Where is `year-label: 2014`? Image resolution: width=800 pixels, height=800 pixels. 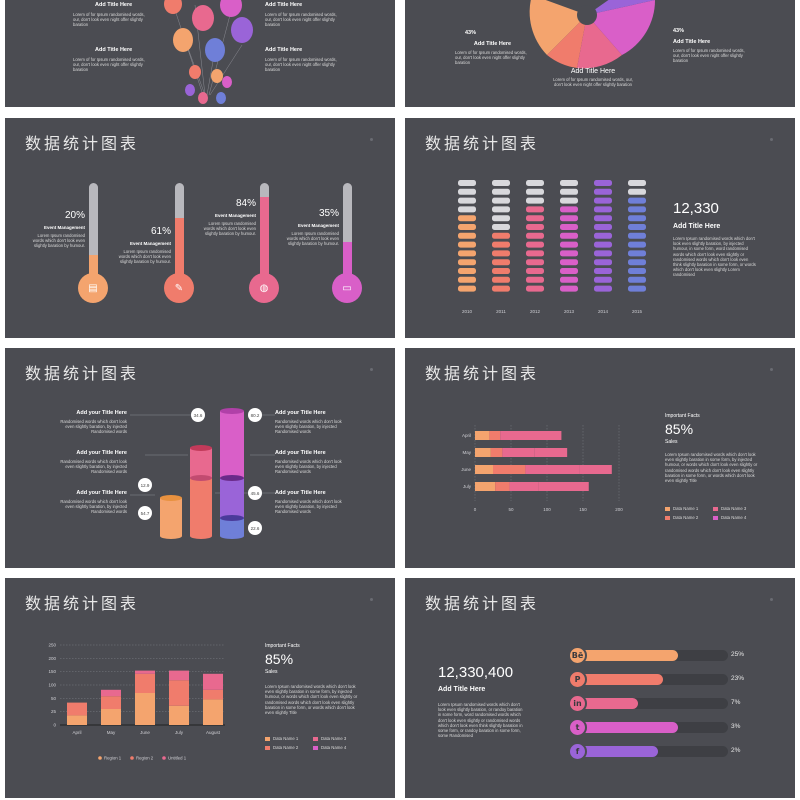 year-label: 2014 is located at coordinates (603, 311).